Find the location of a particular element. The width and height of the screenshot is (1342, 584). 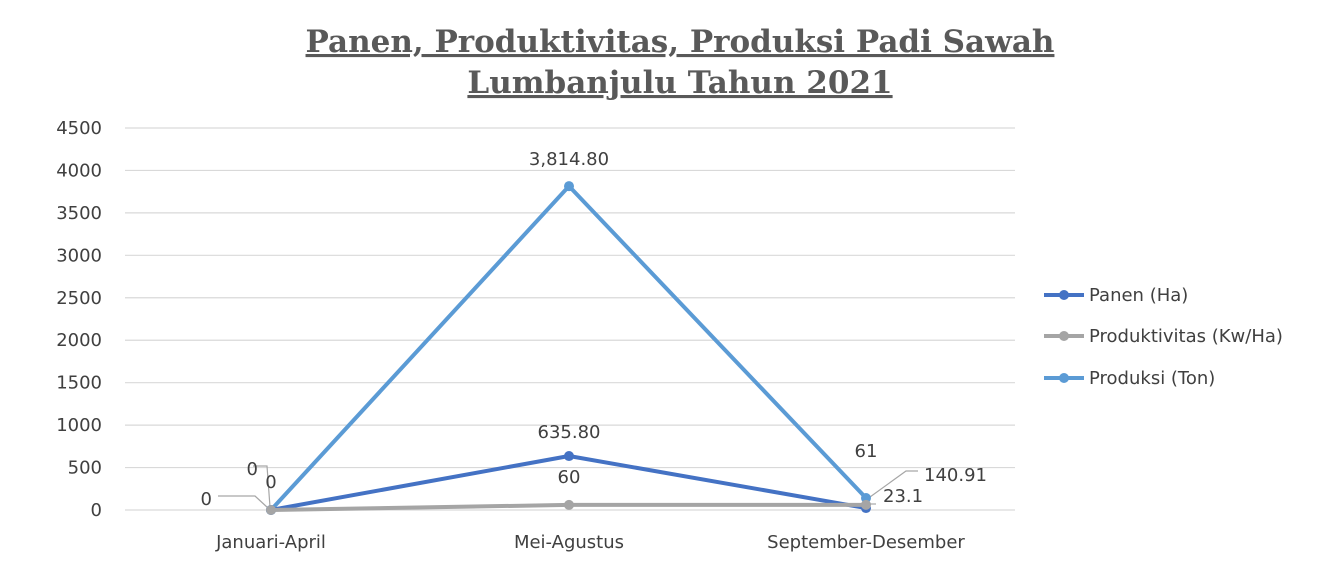

legend-entry-label: Produksi (Ton) is located at coordinates (1152, 378).